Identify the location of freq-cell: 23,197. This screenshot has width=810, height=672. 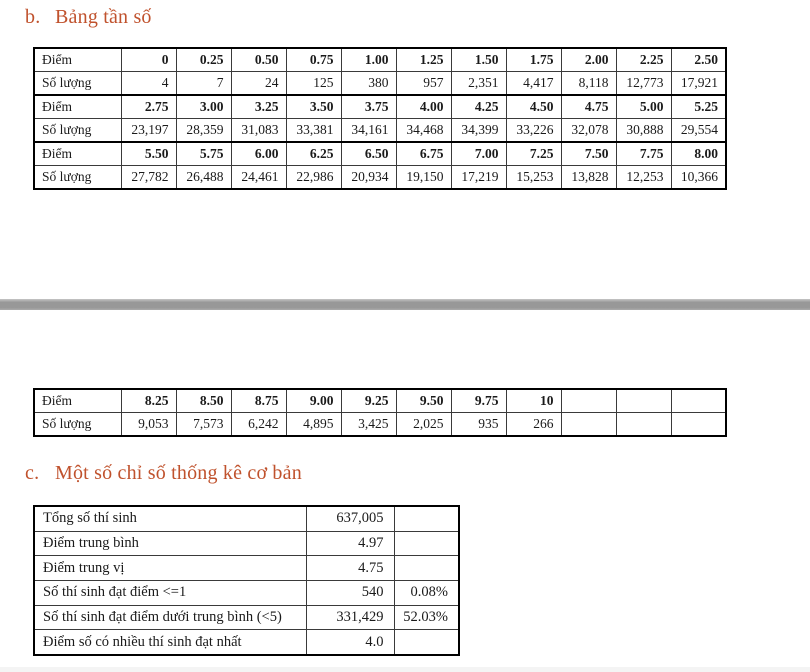
(148, 130).